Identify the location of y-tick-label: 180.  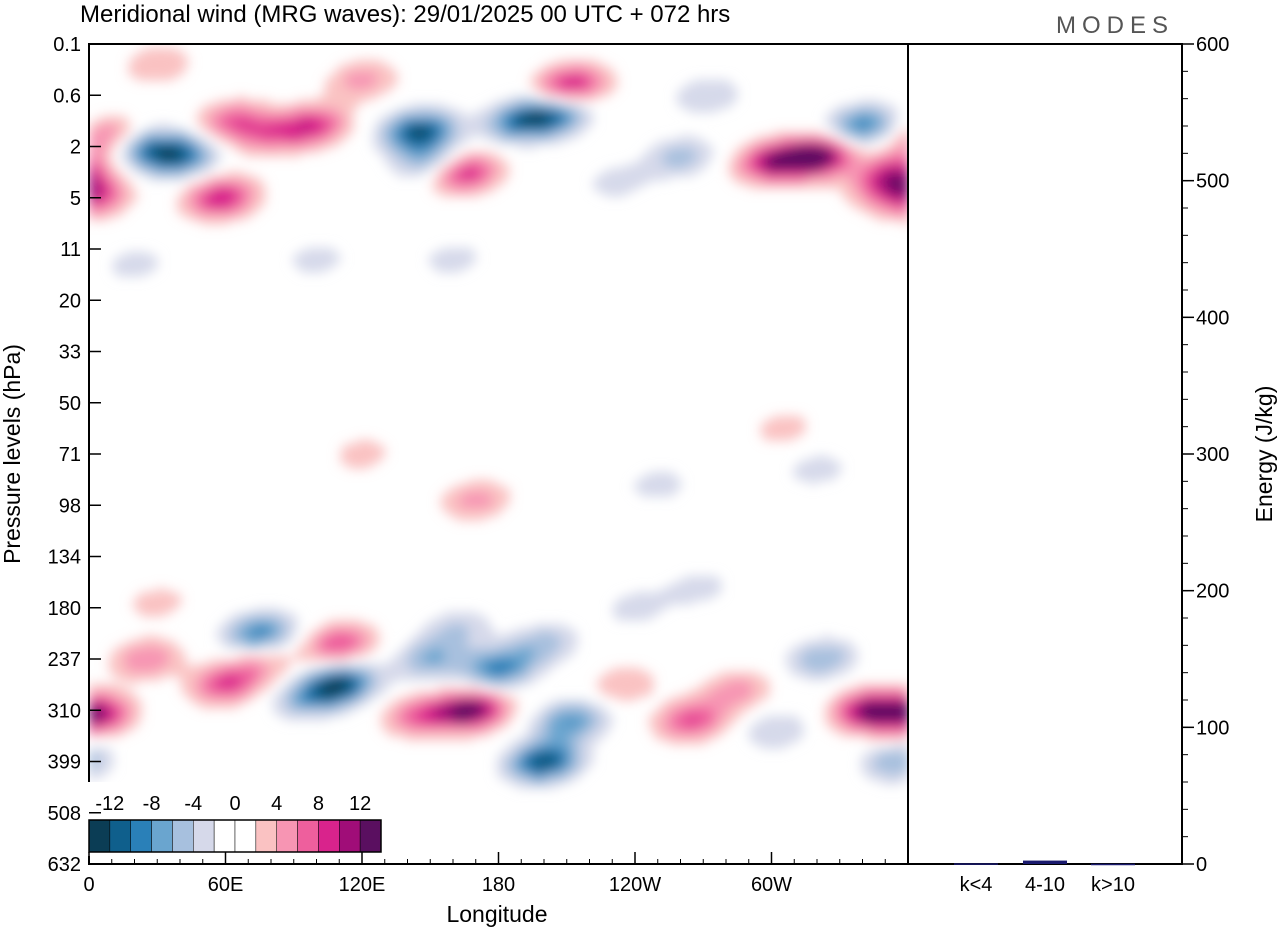
(64, 609).